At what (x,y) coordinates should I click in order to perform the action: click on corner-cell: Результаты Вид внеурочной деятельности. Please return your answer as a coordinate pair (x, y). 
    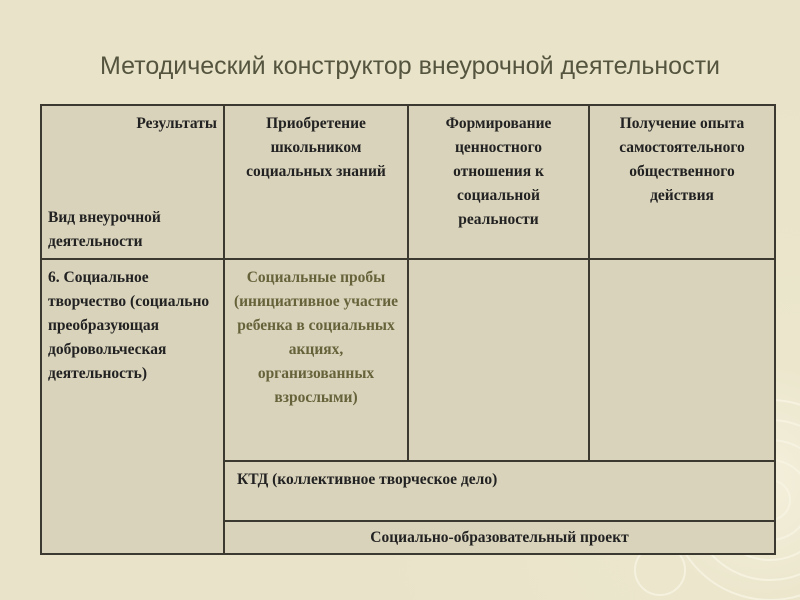
    Looking at the image, I should click on (132, 182).